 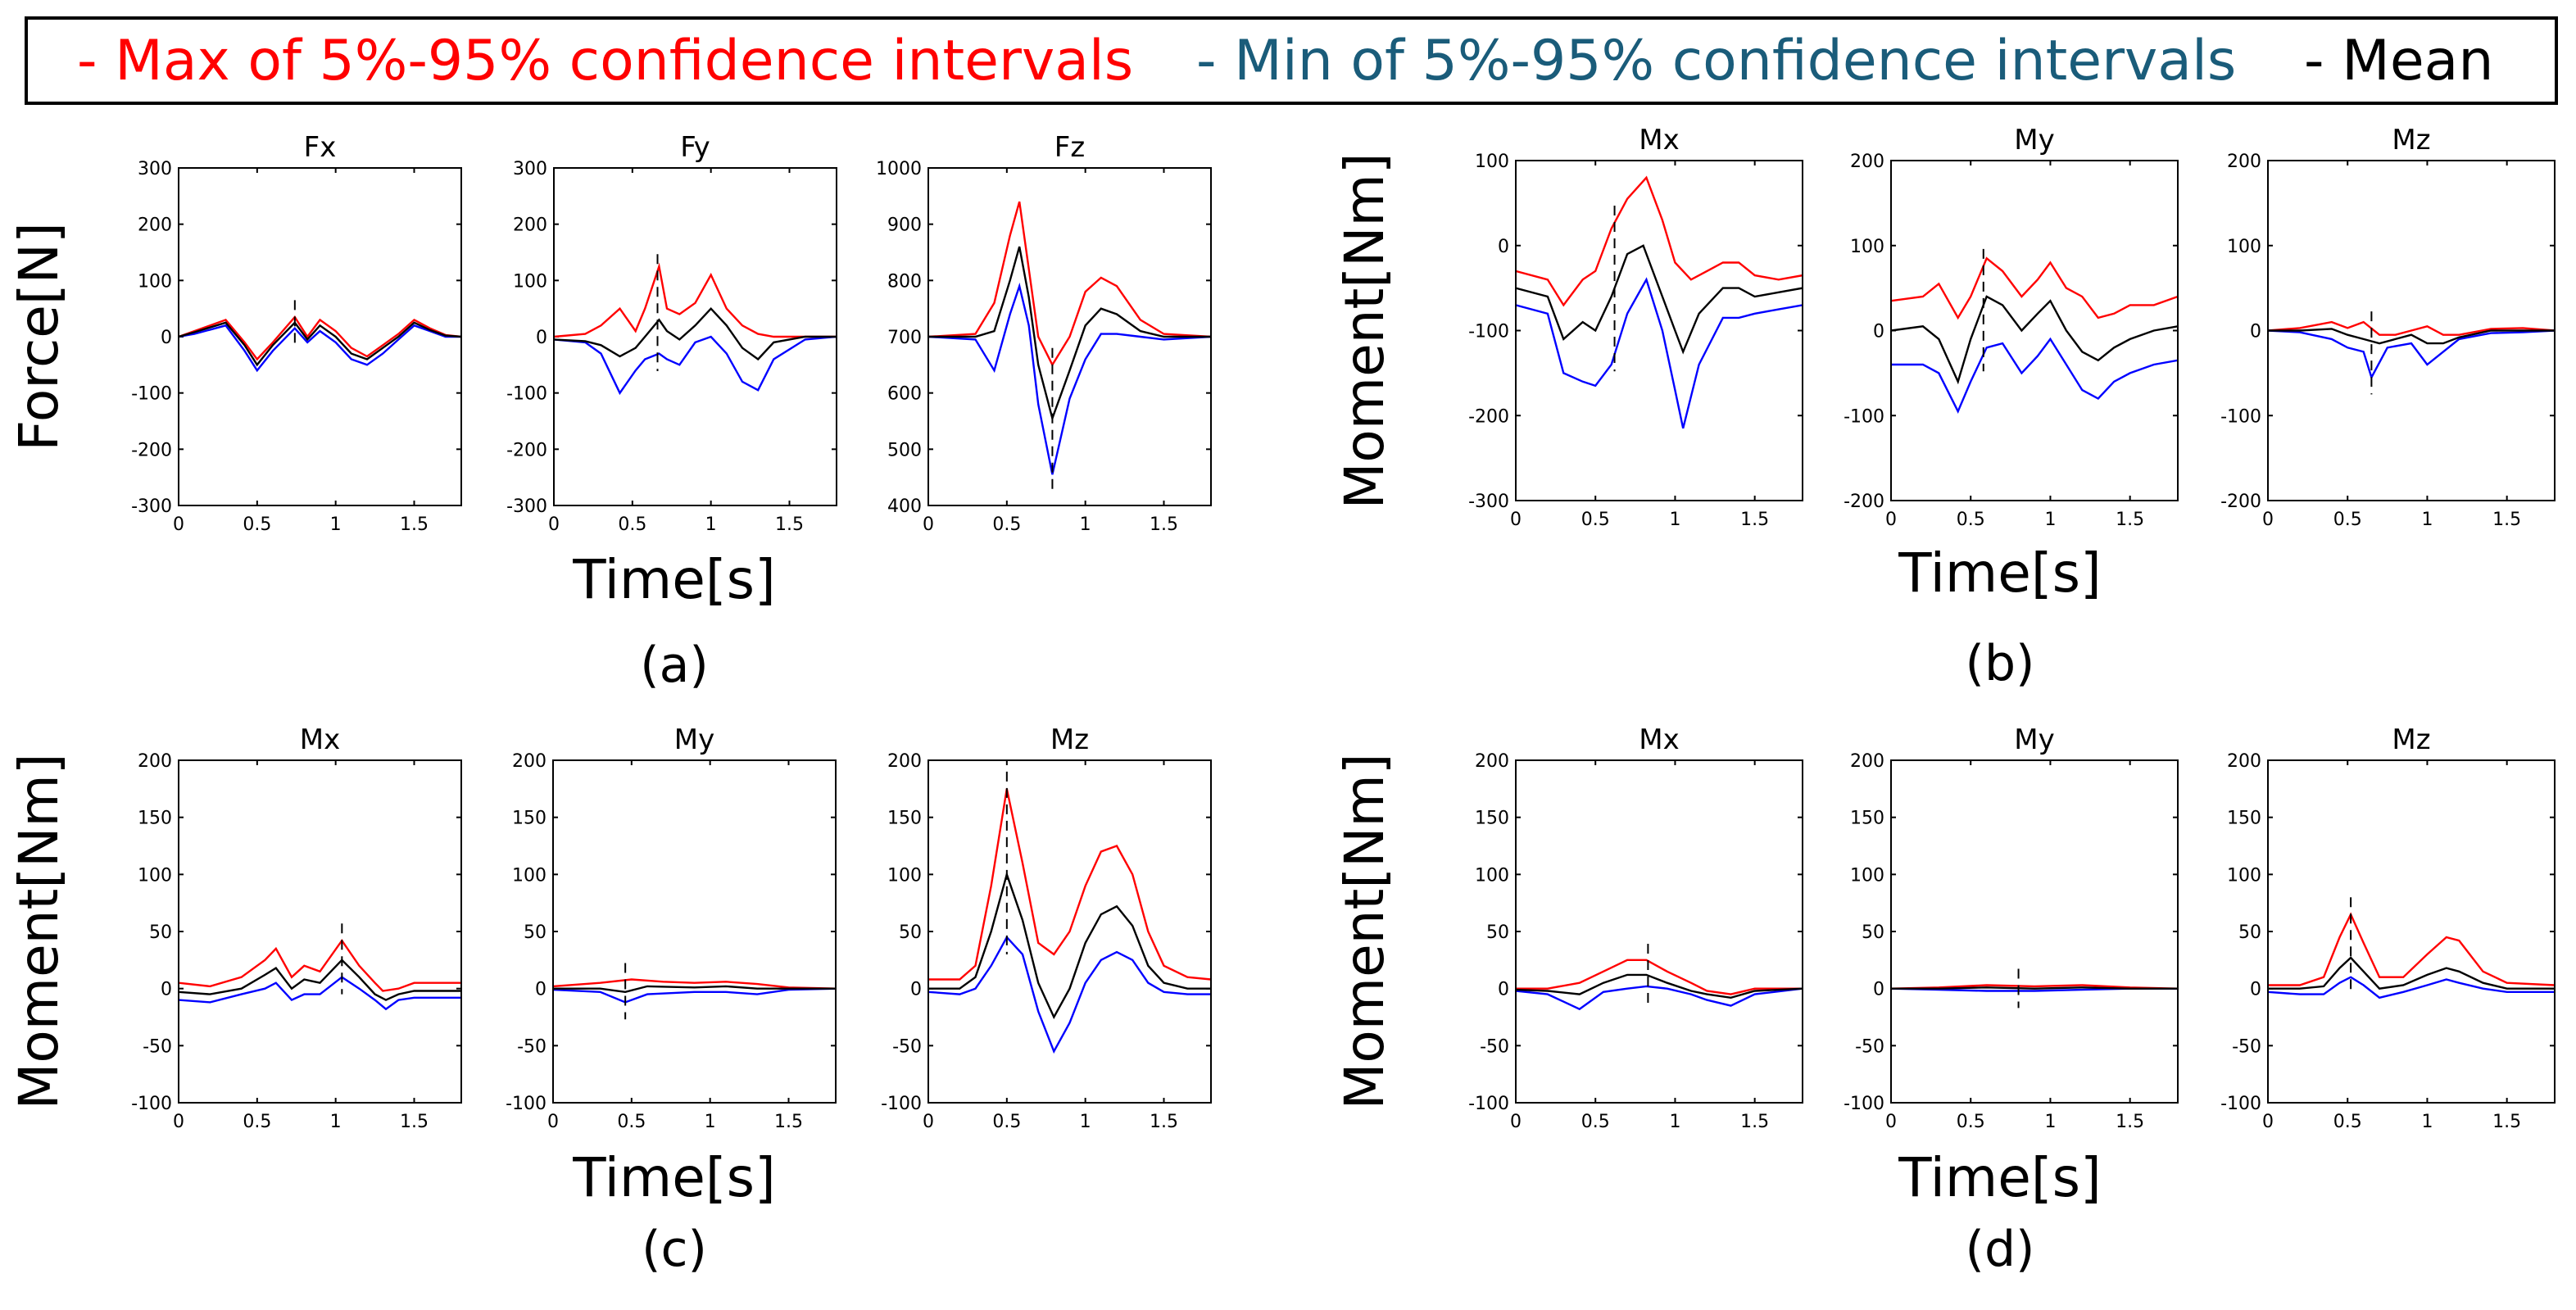 I want to click on legend-max-label: - Max of 5%-95% confidence intervals, so click(x=605, y=61).